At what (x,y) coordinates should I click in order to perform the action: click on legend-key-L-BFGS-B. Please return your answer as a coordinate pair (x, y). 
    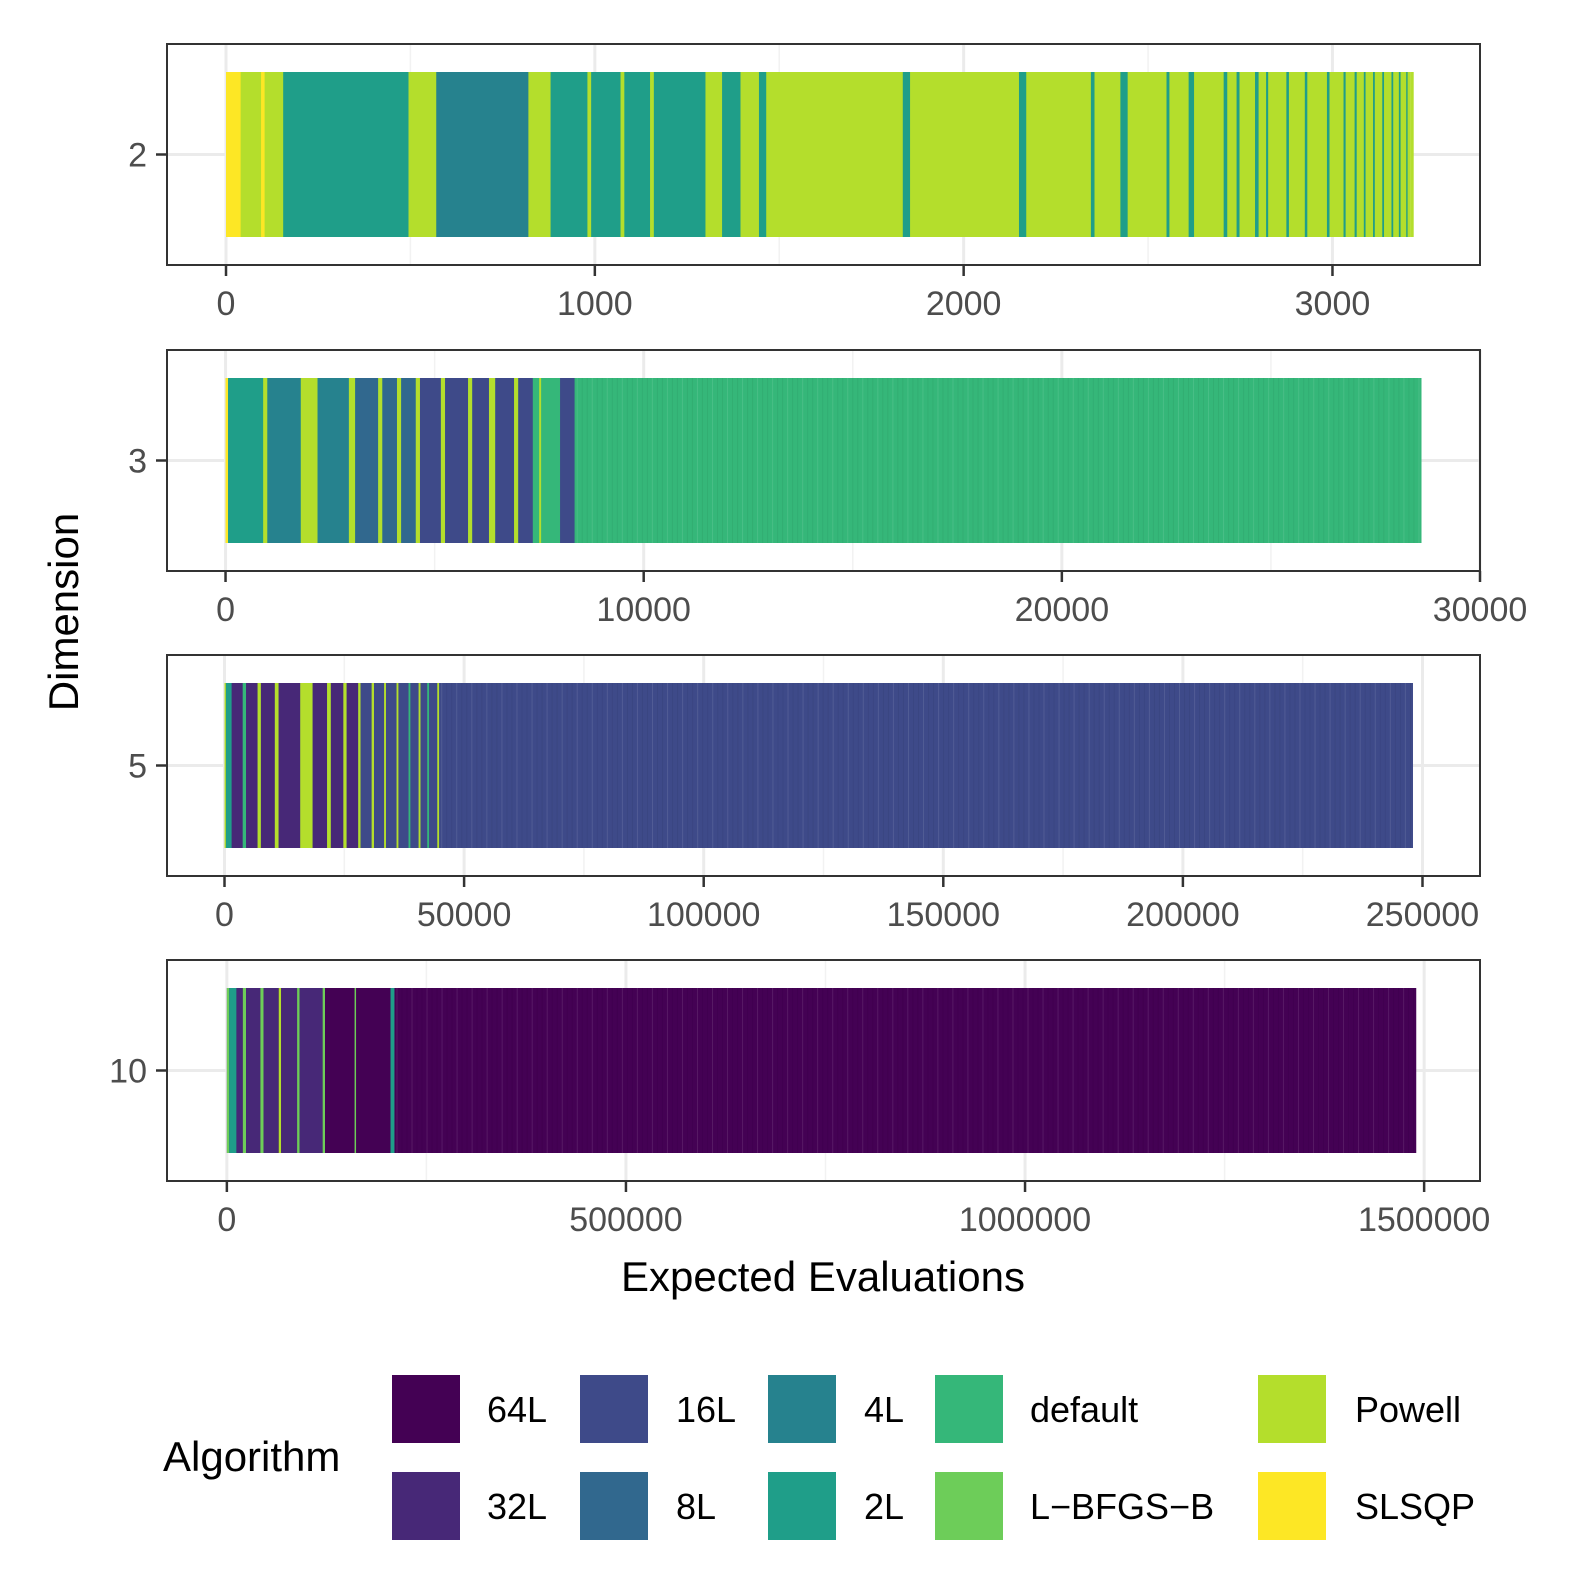
    Looking at the image, I should click on (969, 1506).